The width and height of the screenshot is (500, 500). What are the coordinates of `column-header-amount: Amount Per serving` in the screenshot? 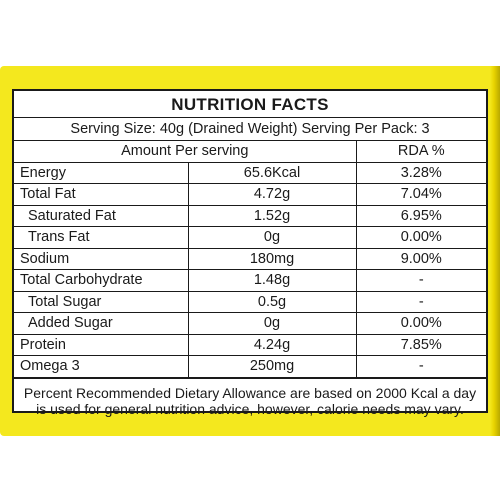 It's located at (185, 152).